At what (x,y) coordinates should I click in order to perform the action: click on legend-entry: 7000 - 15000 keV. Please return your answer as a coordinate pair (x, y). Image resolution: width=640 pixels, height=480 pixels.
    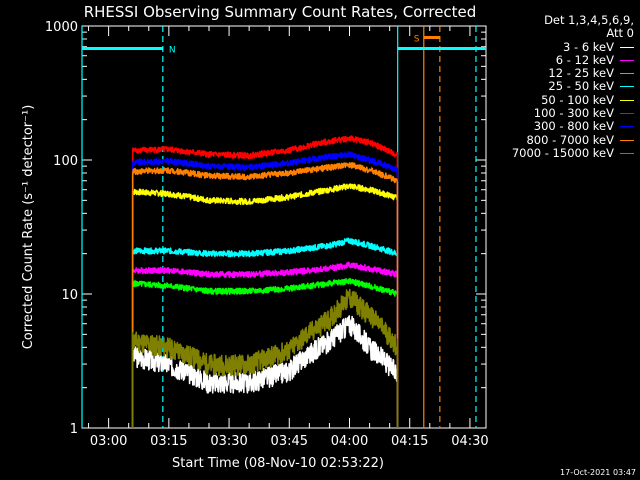
    Looking at the image, I should click on (572, 152).